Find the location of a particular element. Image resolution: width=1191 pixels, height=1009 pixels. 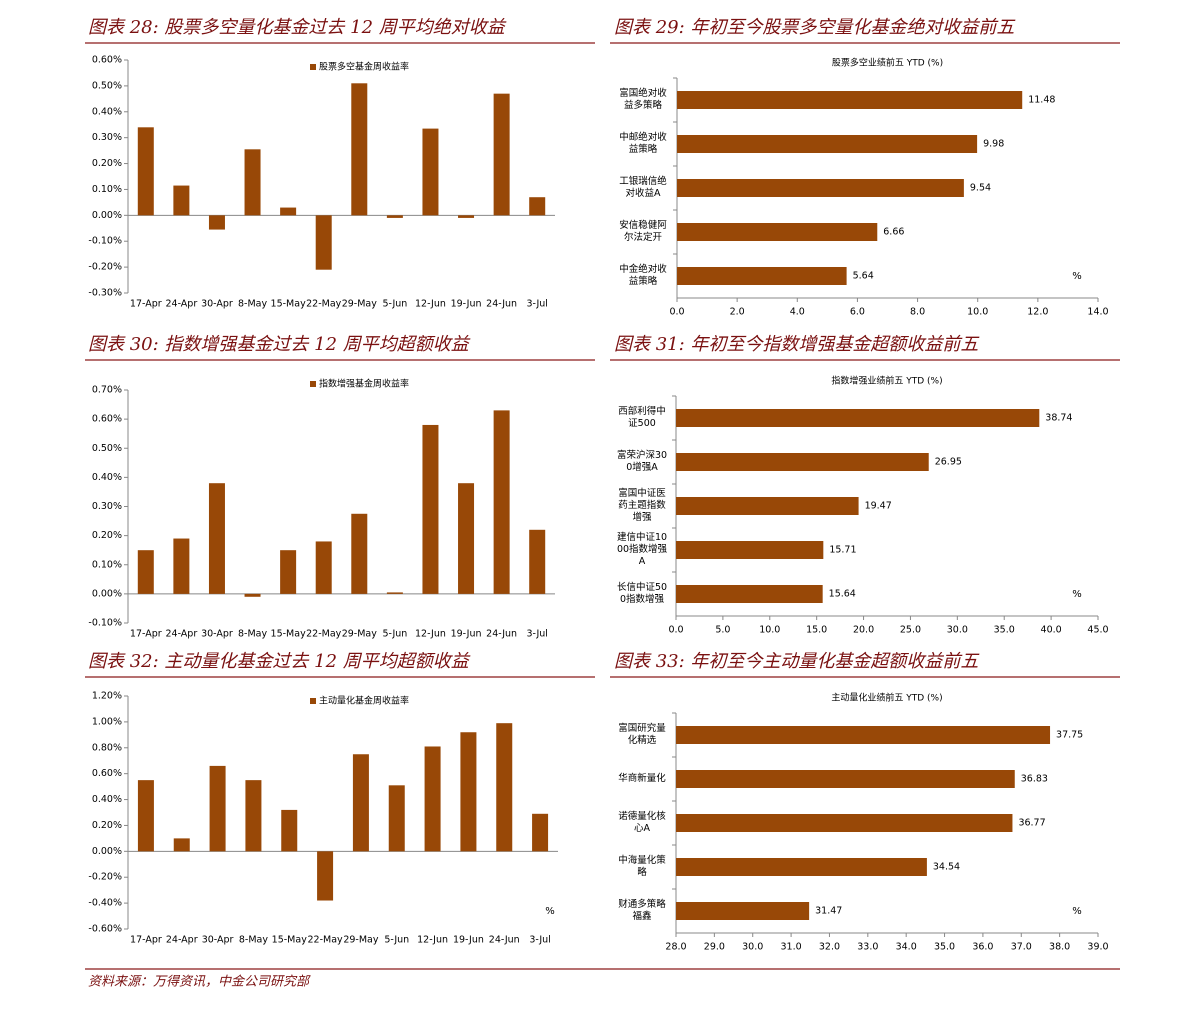

x-tick-label: 40.0 is located at coordinates (1051, 630).